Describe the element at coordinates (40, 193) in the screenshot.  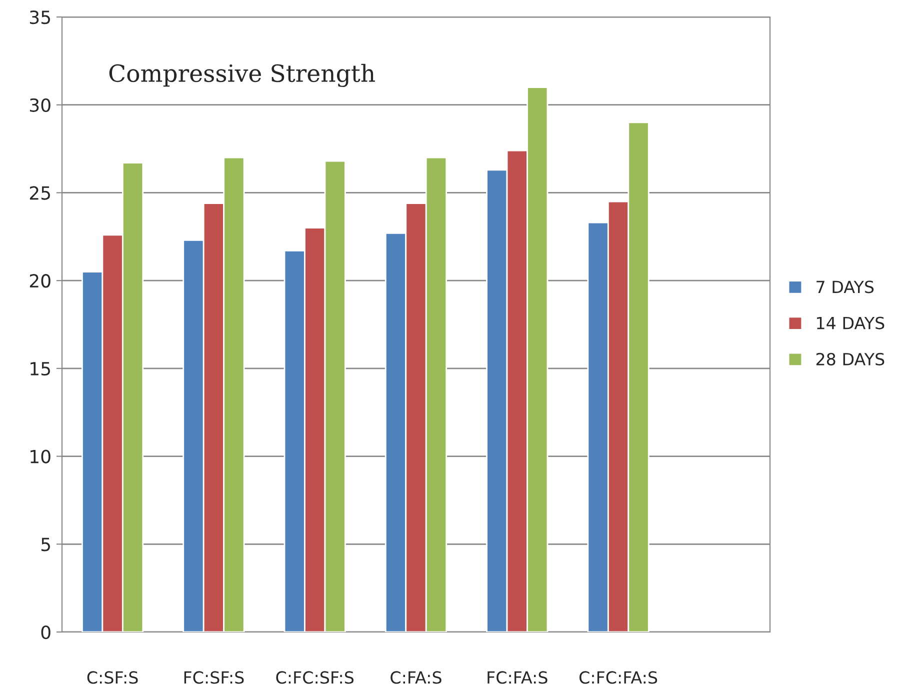
I see `y-tick-label: 25` at that location.